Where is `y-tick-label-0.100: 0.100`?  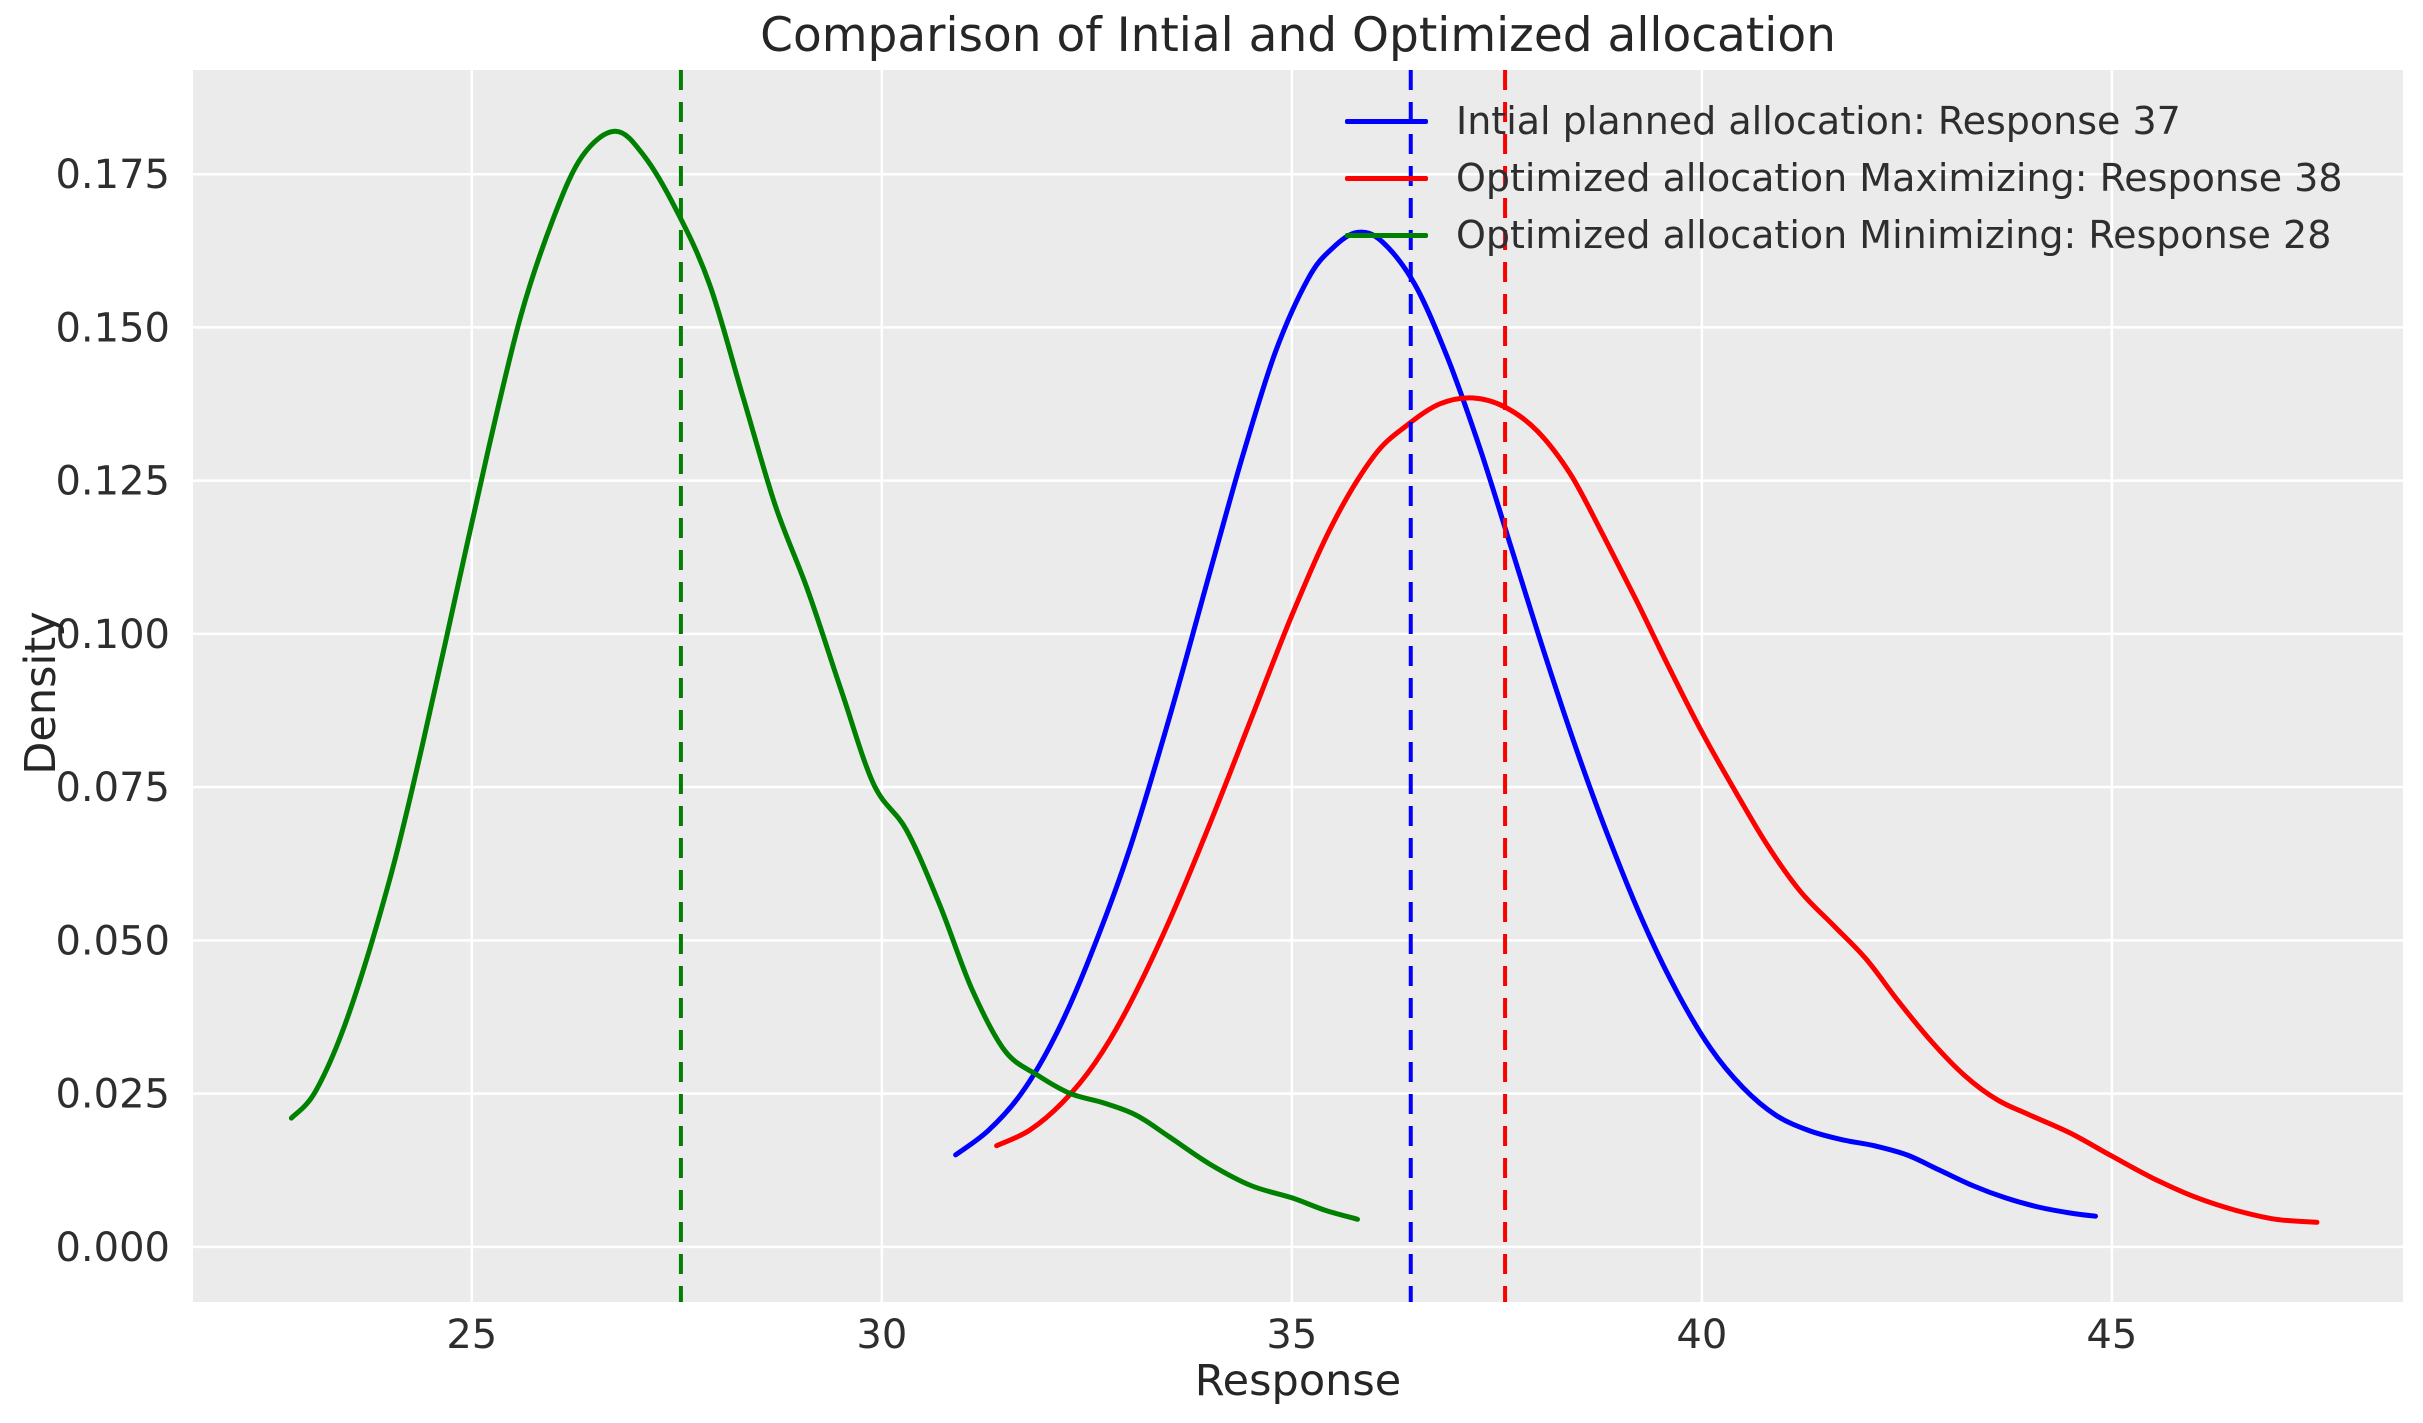
y-tick-label-0.100: 0.100 is located at coordinates (112, 635).